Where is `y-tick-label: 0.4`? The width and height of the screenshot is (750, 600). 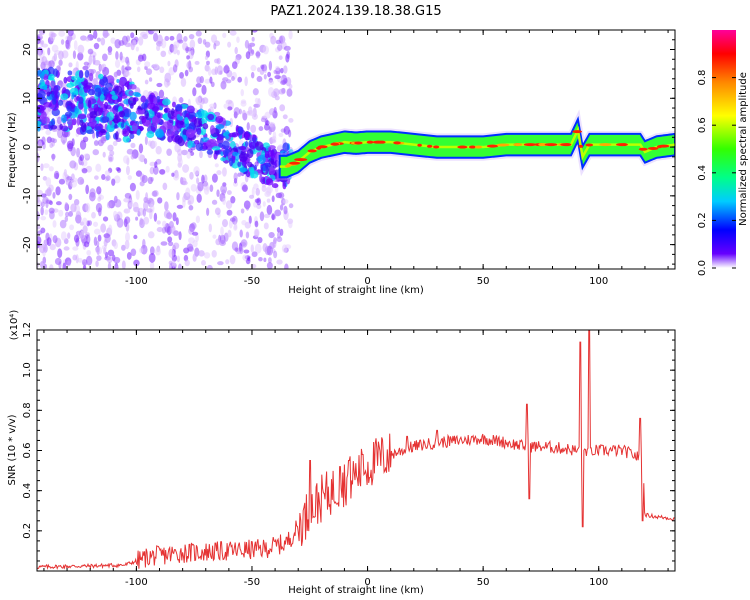
y-tick-label: 0.4 is located at coordinates (27, 491).